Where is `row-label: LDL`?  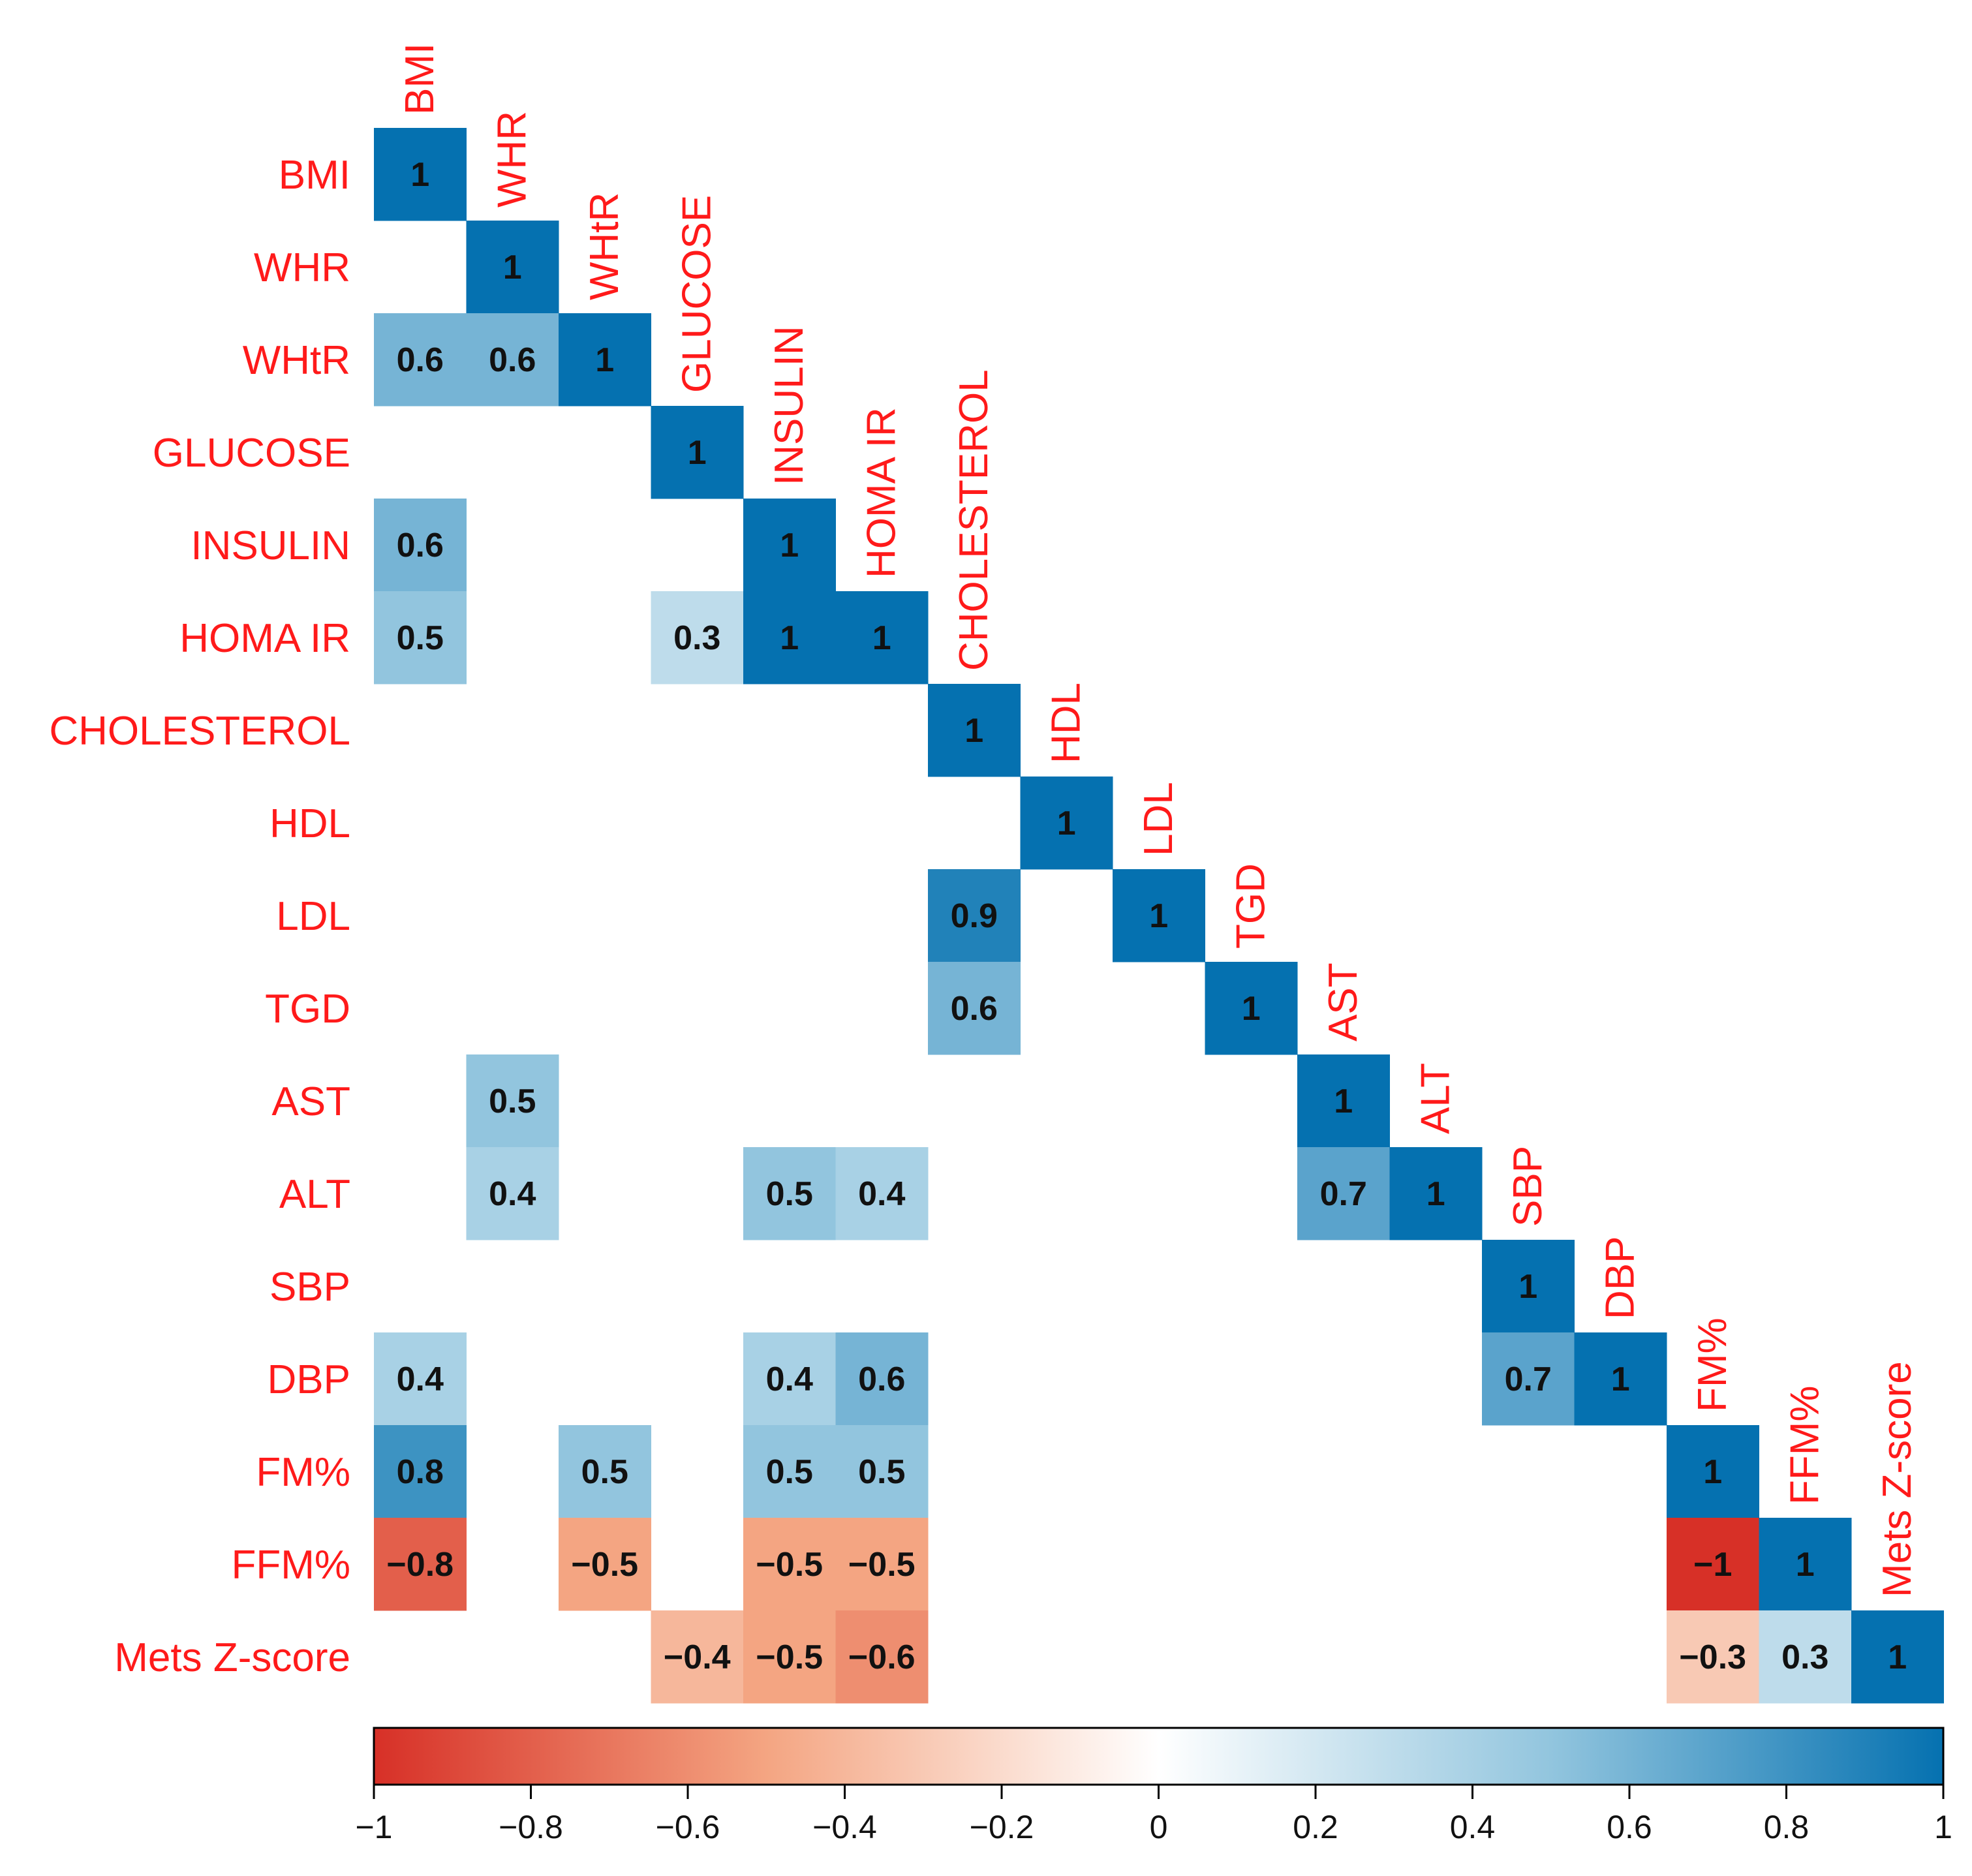 row-label: LDL is located at coordinates (313, 916).